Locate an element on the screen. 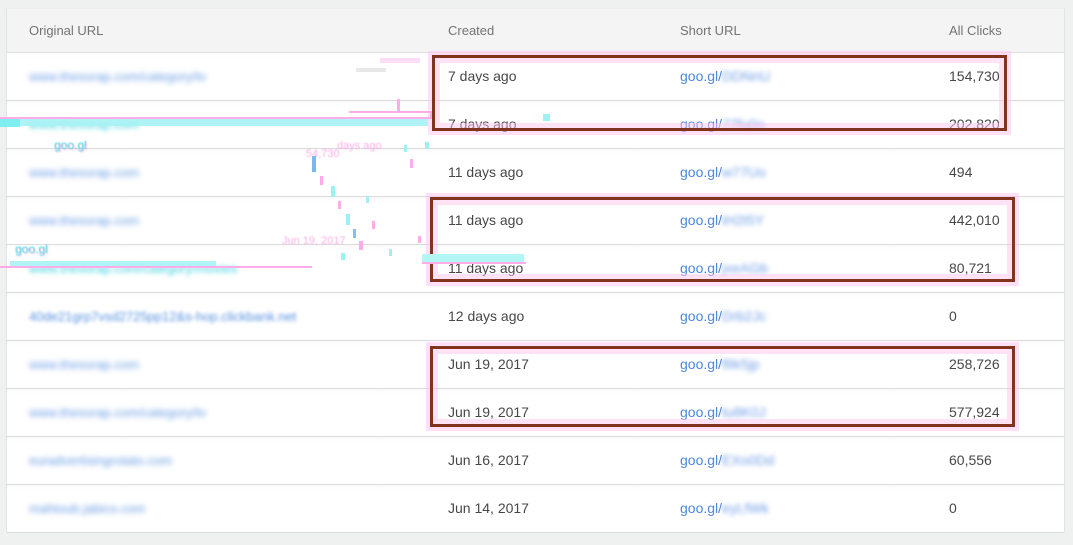 The image size is (1073, 545). created-cell: Jun 16, 2017 is located at coordinates (488, 460).